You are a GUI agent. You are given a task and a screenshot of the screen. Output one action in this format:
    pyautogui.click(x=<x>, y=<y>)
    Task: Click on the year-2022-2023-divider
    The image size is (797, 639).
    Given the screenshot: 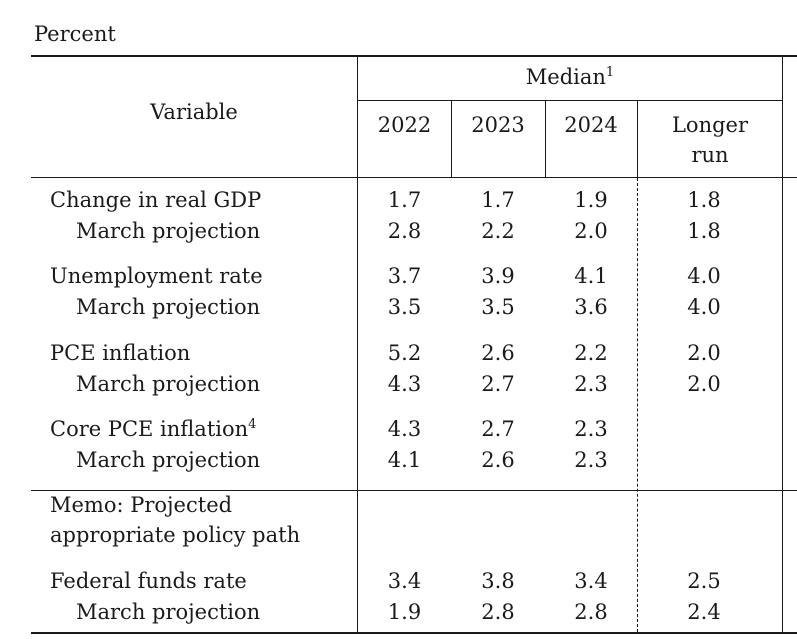 What is the action you would take?
    pyautogui.click(x=451, y=139)
    